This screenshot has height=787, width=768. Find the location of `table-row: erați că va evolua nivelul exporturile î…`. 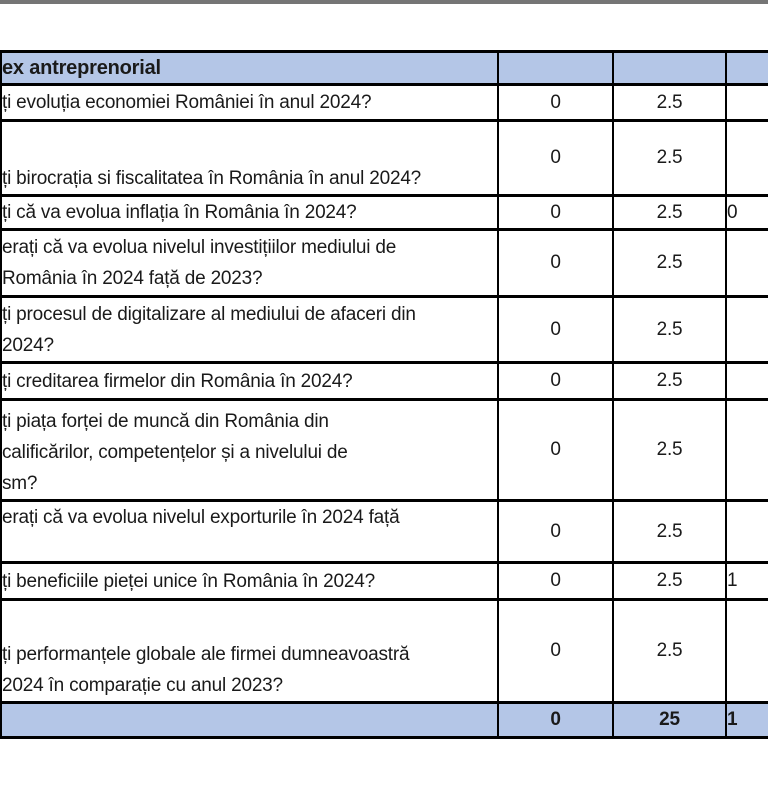

table-row: erați că va evolua nivelul exporturile î… is located at coordinates (384, 531).